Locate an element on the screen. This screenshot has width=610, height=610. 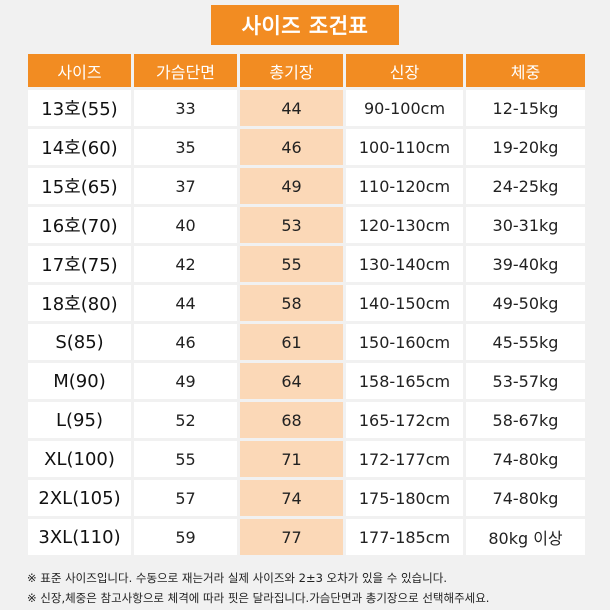
cell-length: 46 is located at coordinates (291, 147).